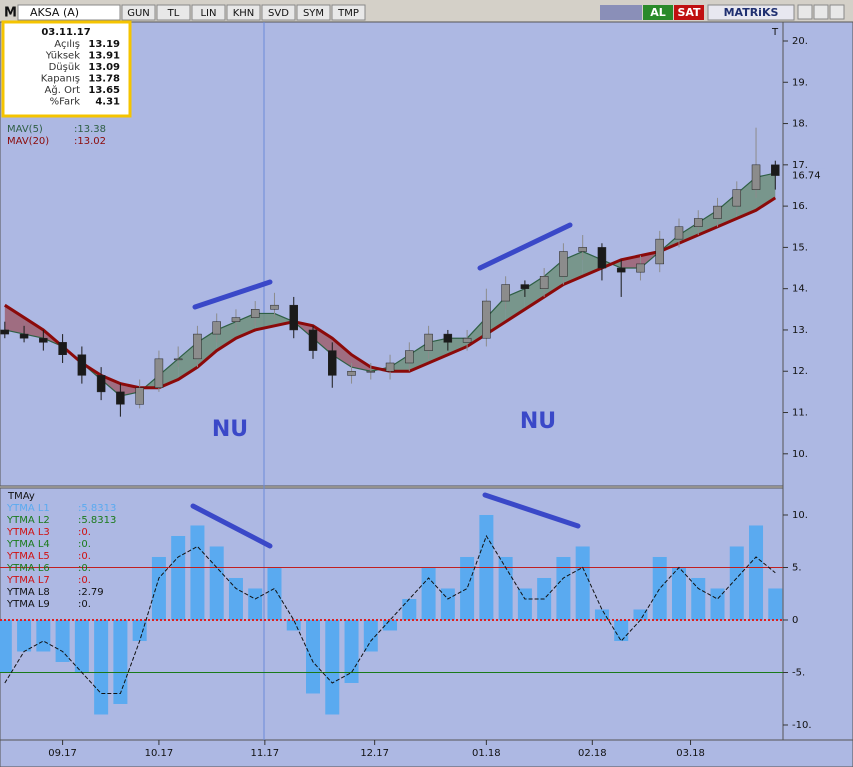  I want to click on legend-value: :2.79, so click(91, 592).